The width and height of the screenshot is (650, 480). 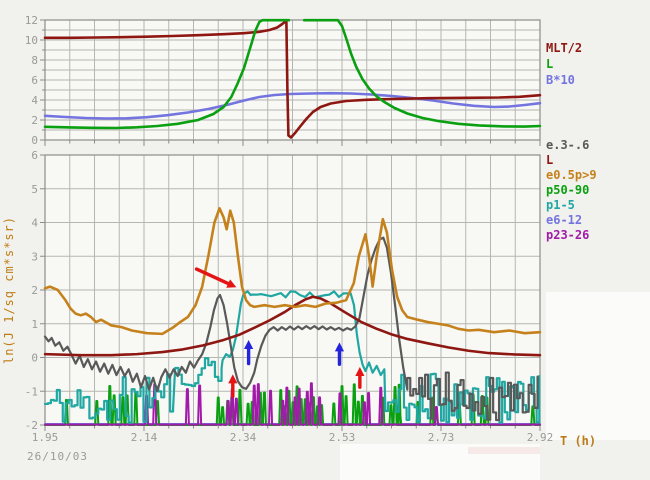 What do you see at coordinates (567, 190) in the screenshot?
I see `legend-p50-90: p50-90` at bounding box center [567, 190].